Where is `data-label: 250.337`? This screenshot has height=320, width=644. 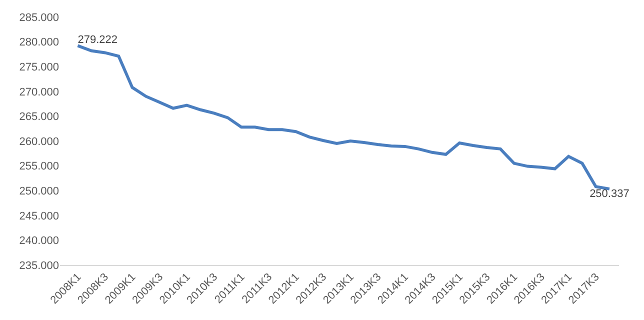
data-label: 250.337 is located at coordinates (610, 194).